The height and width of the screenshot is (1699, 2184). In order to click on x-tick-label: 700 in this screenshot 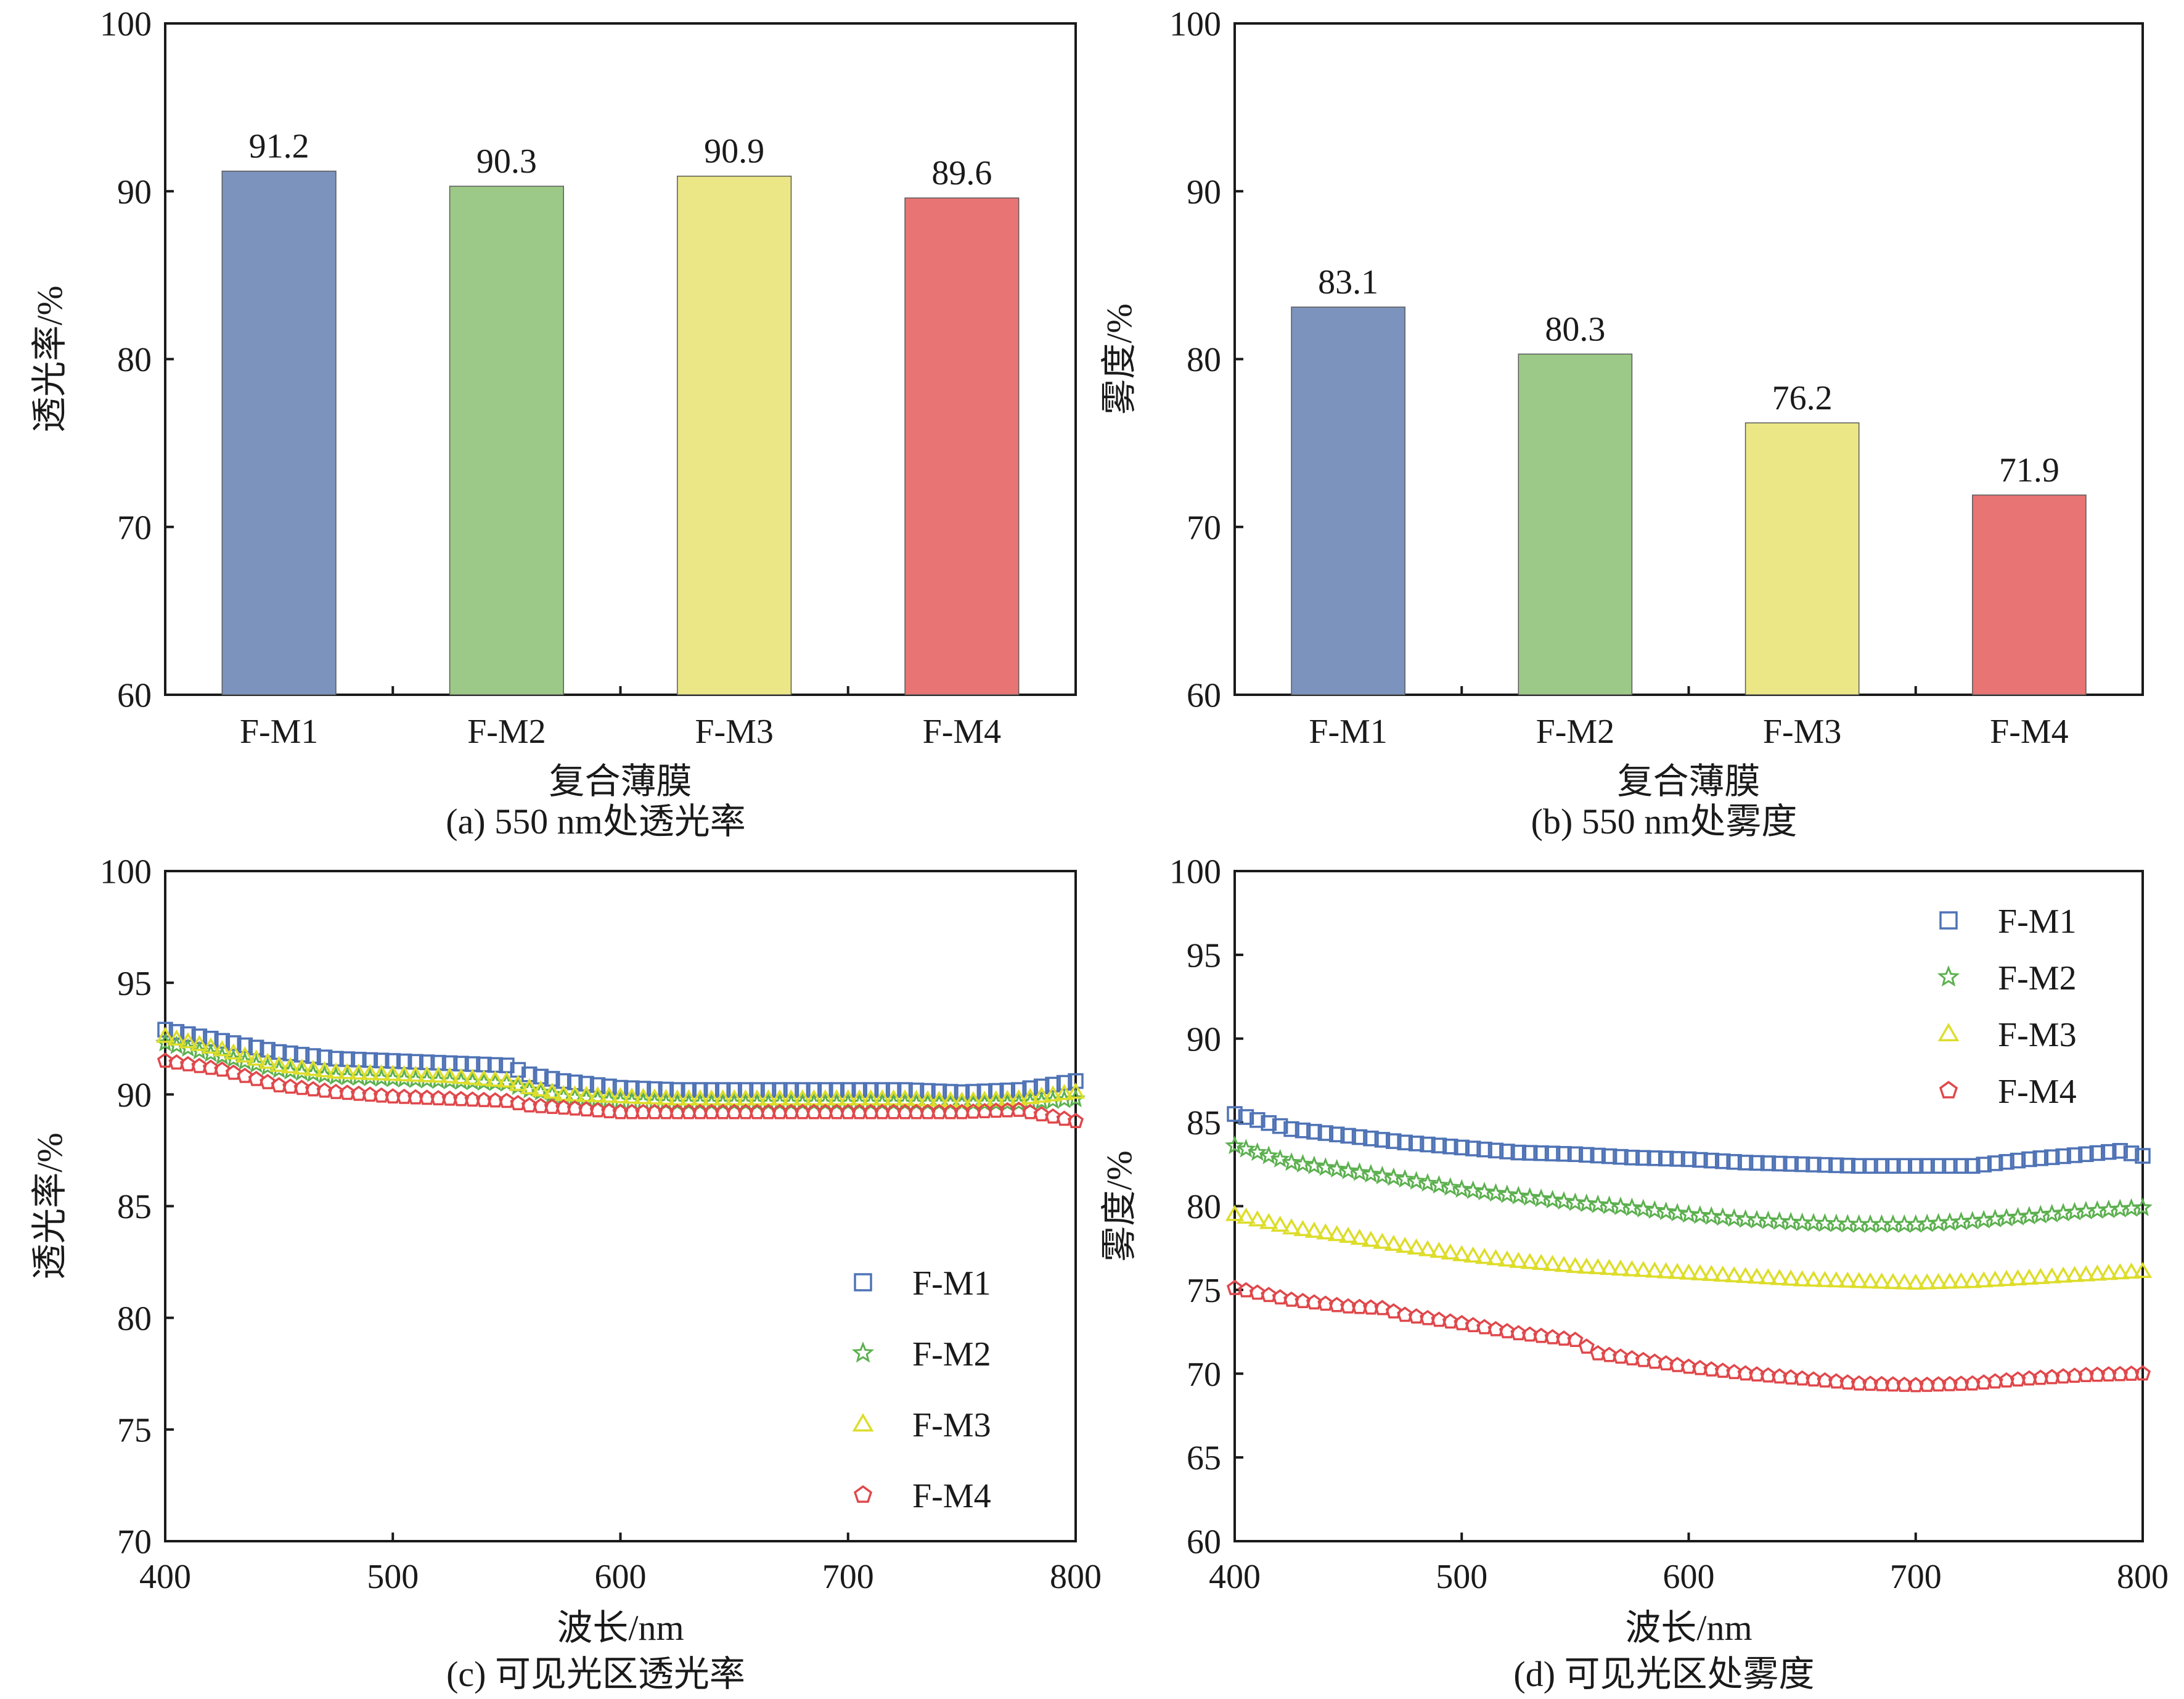, I will do `click(848, 1577)`.